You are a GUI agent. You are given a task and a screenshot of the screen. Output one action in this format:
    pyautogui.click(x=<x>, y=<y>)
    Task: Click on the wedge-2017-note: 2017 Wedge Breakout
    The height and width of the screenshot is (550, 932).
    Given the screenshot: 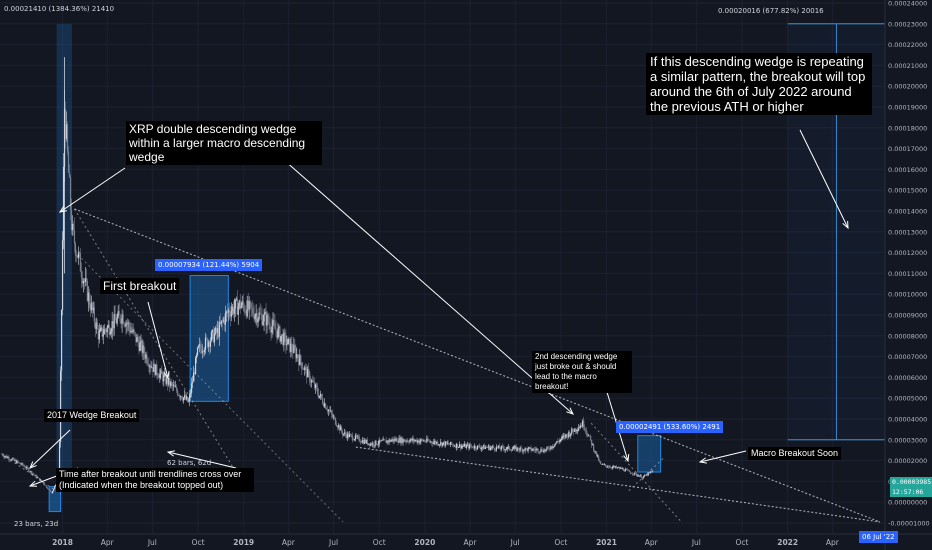 What is the action you would take?
    pyautogui.click(x=92, y=415)
    